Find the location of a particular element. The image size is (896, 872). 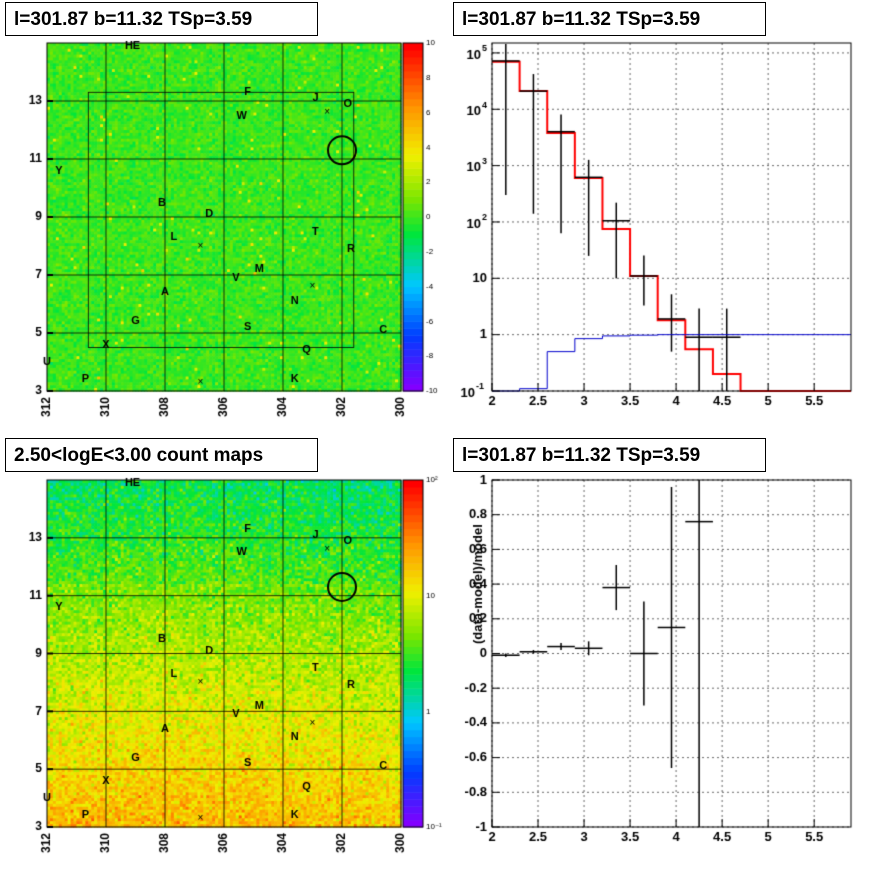

top-left-title: l=301.87 b=11.32 TSp=3.59 is located at coordinates (161, 19).